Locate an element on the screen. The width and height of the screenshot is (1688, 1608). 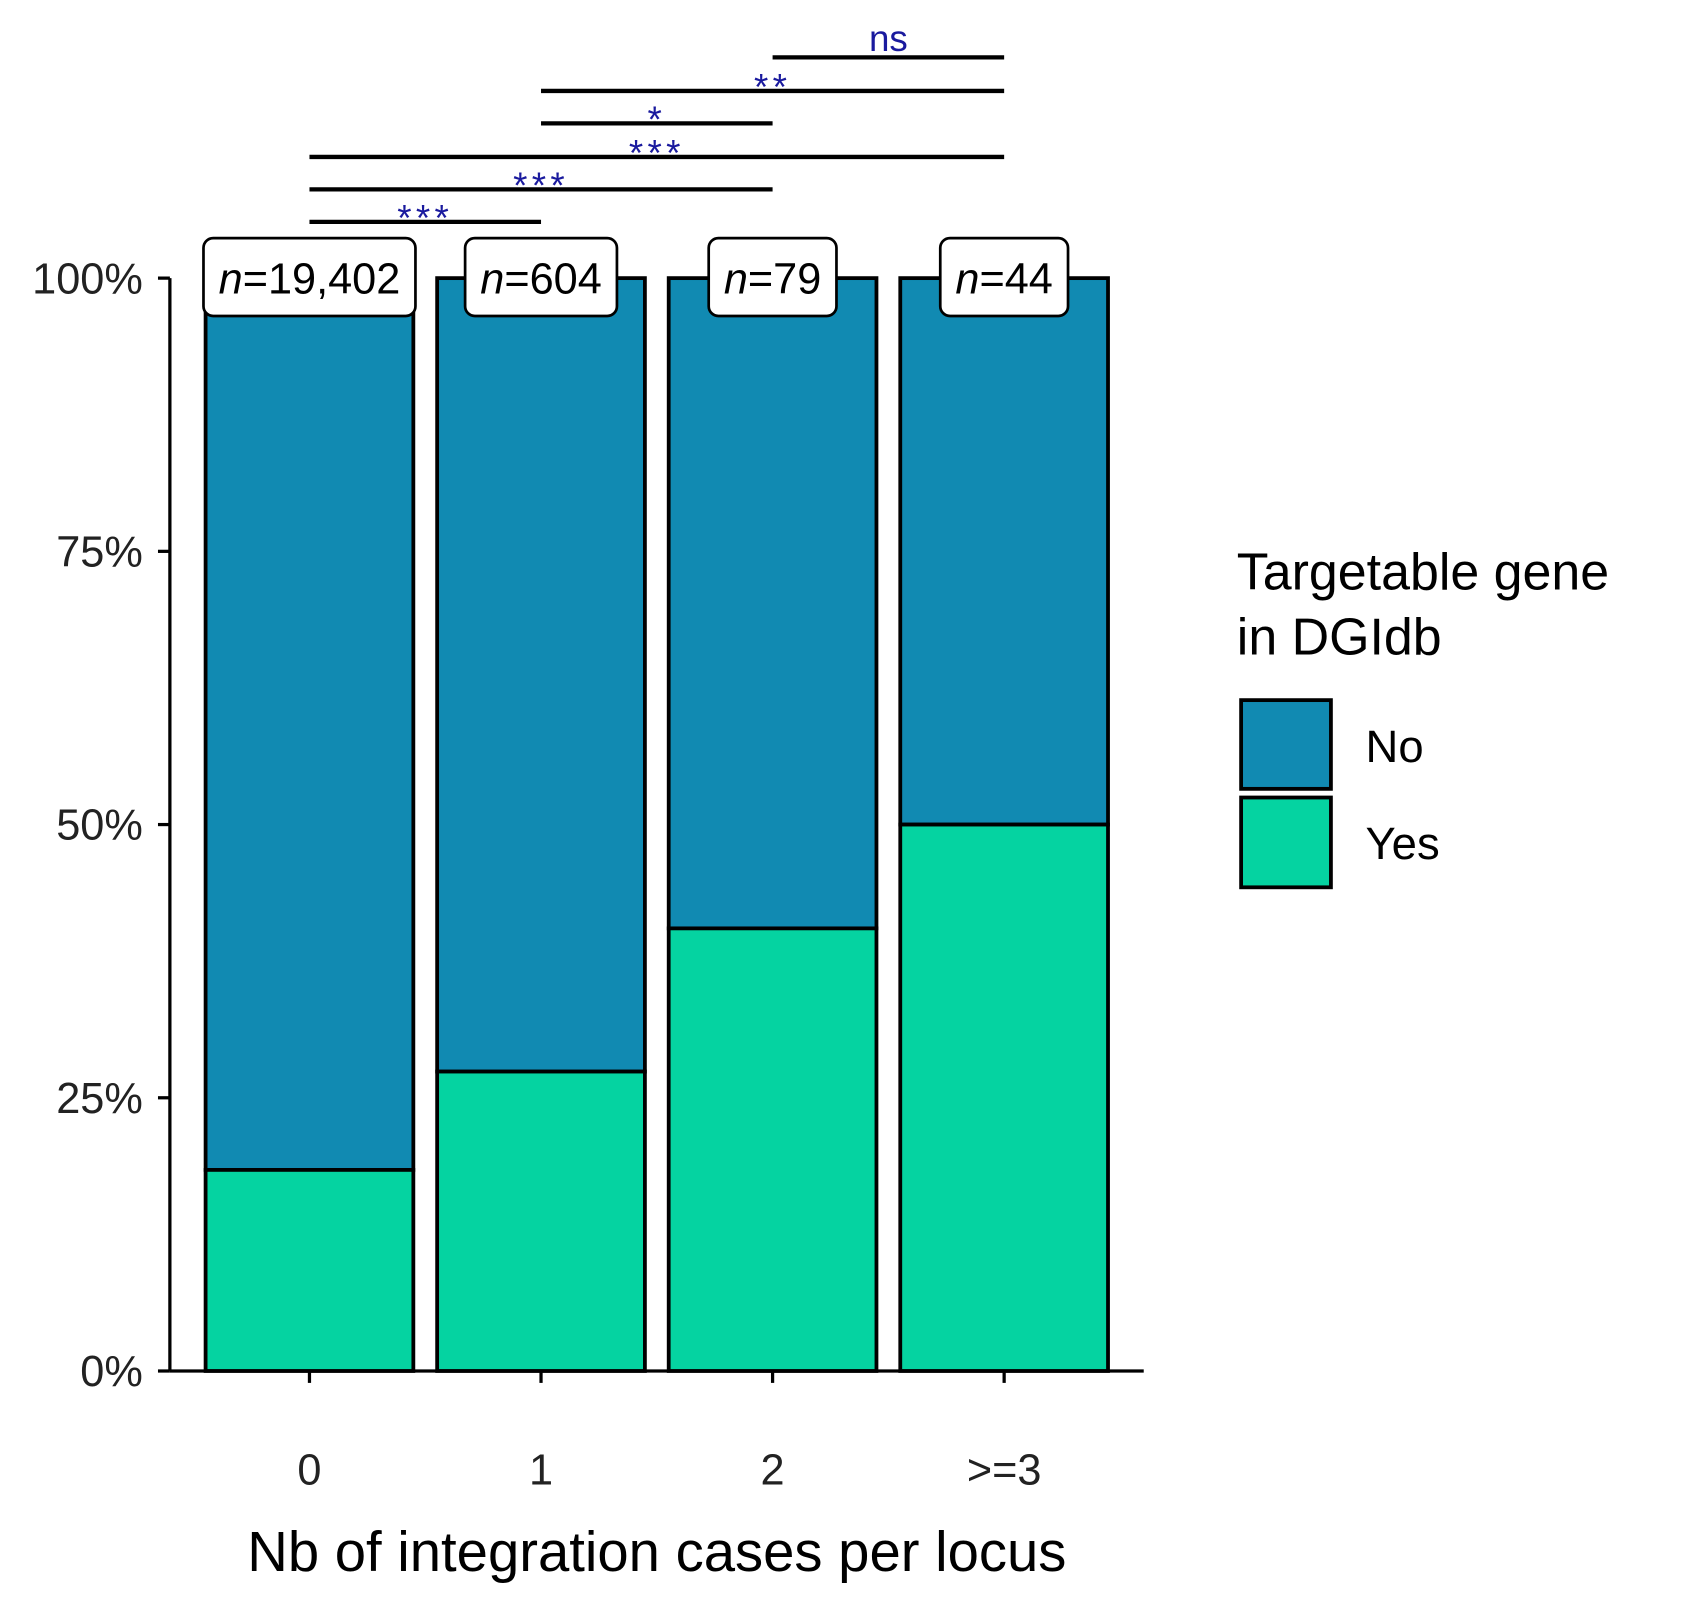
n-label-text: n=44 is located at coordinates (1003, 279).